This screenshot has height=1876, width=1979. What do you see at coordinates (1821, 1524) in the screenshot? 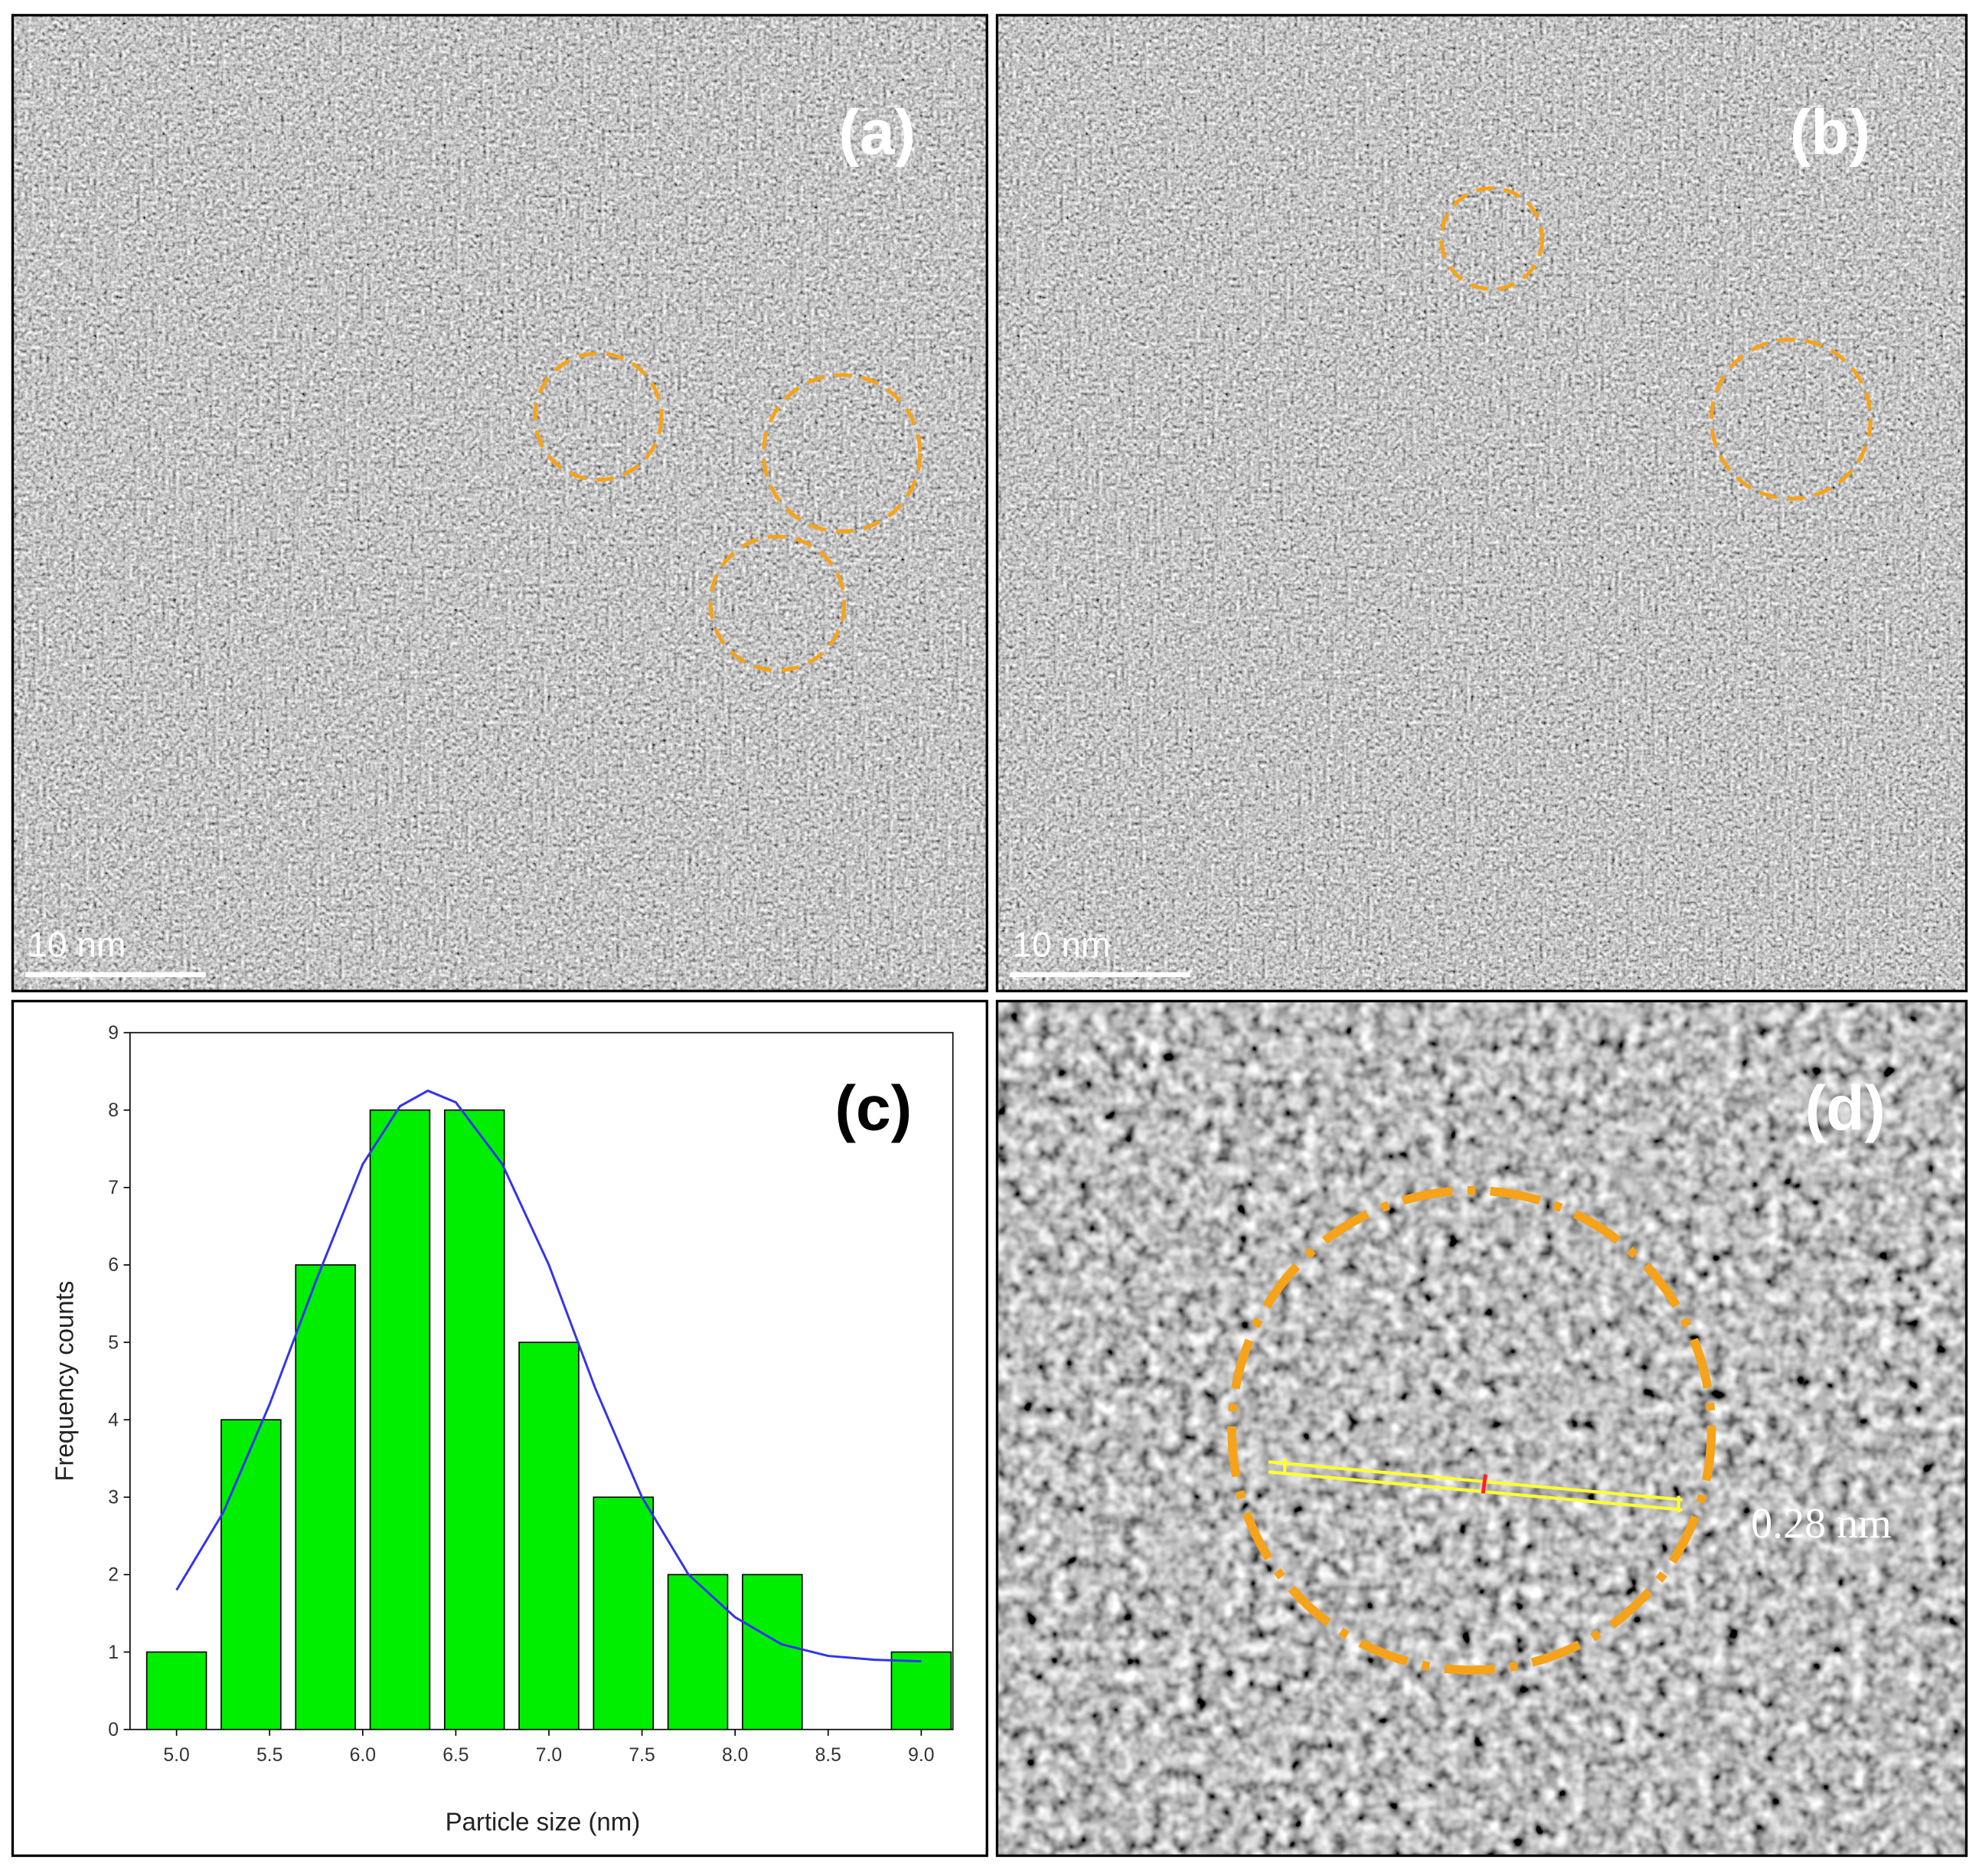
I see `spacing-label: 0.28 nm` at bounding box center [1821, 1524].